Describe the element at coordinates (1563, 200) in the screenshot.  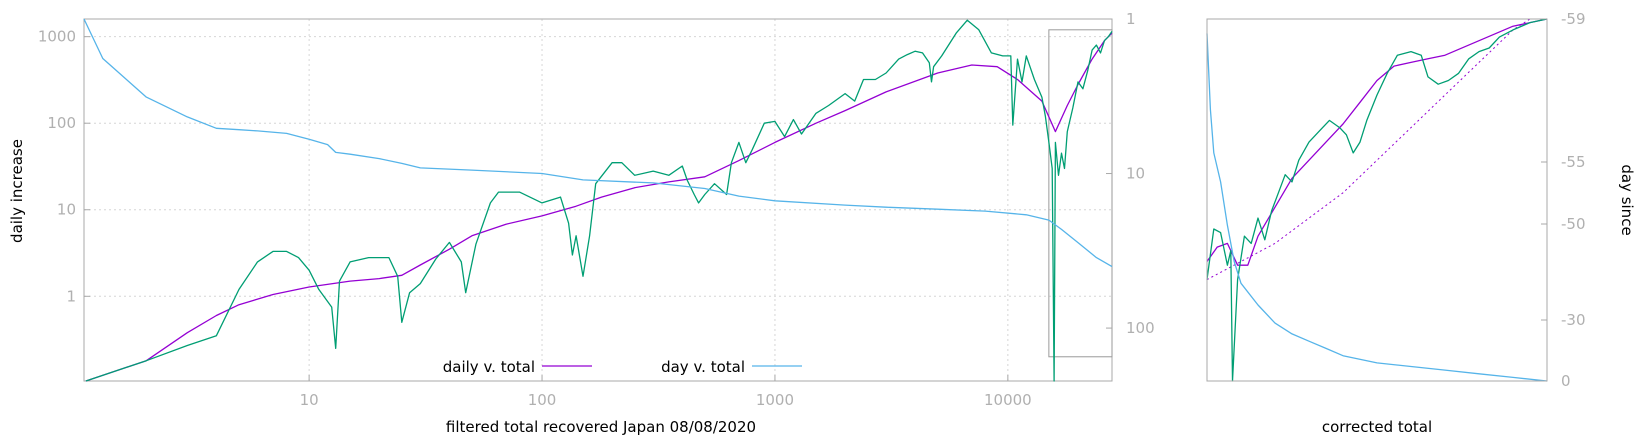
I see `inset-ticks: -59 -55 -50 -30 0` at that location.